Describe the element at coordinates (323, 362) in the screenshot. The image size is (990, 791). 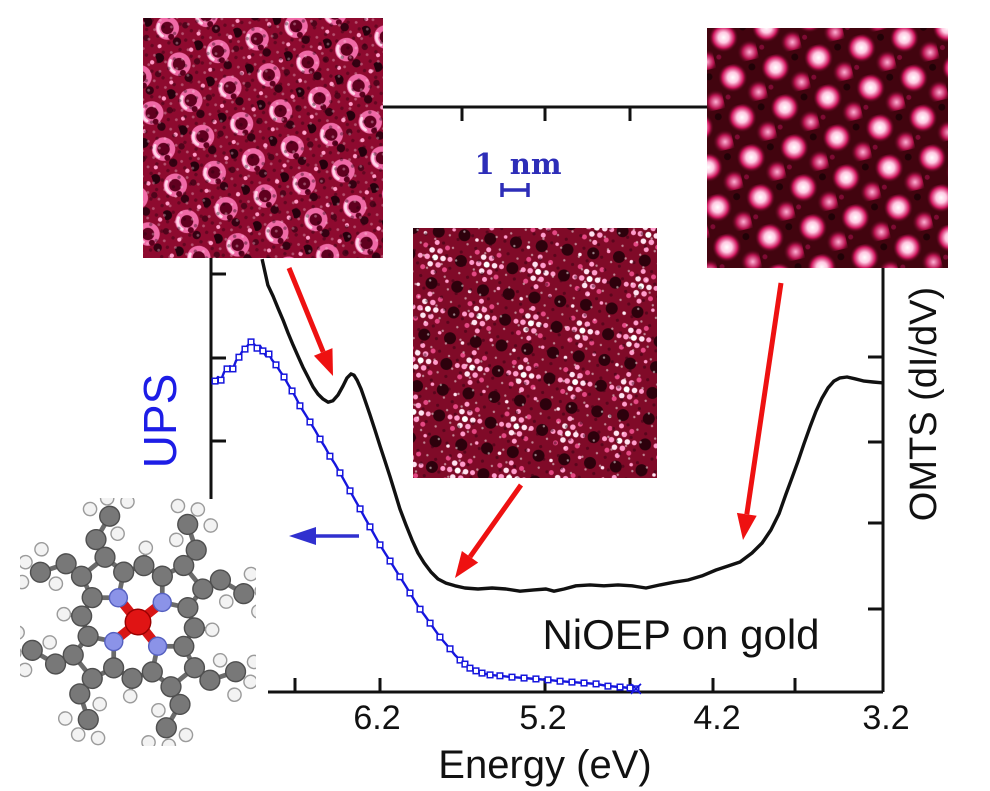
I see `red-arrow-left-head` at that location.